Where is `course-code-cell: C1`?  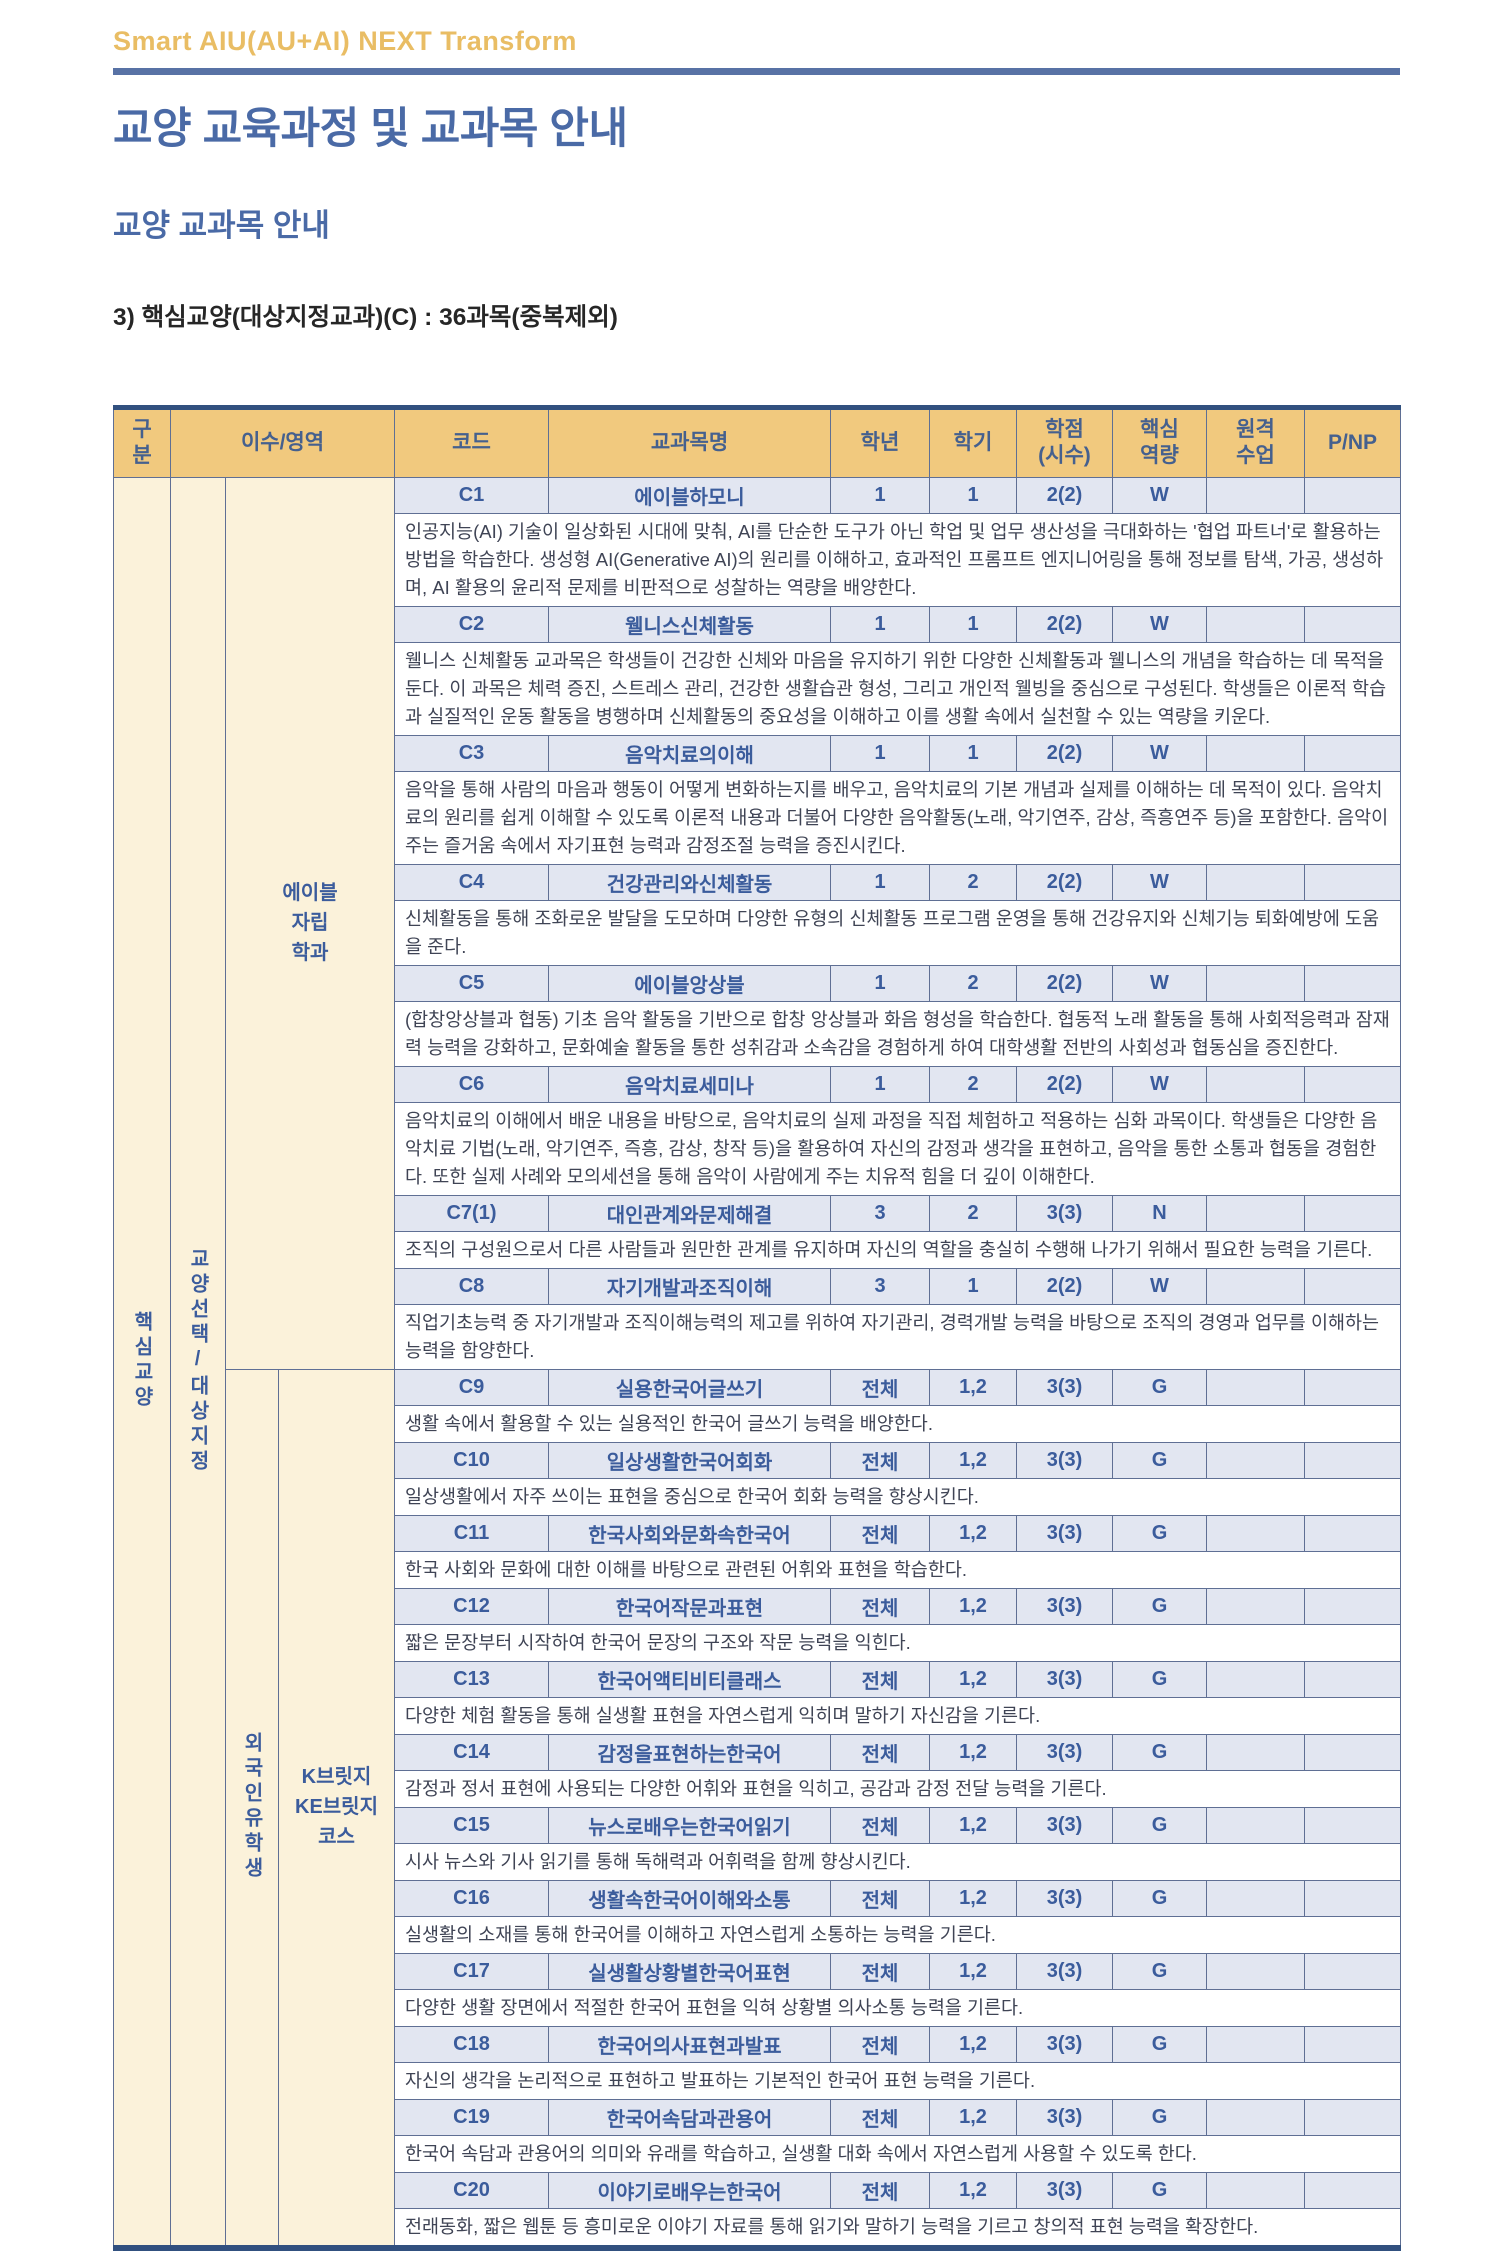 course-code-cell: C1 is located at coordinates (471, 495).